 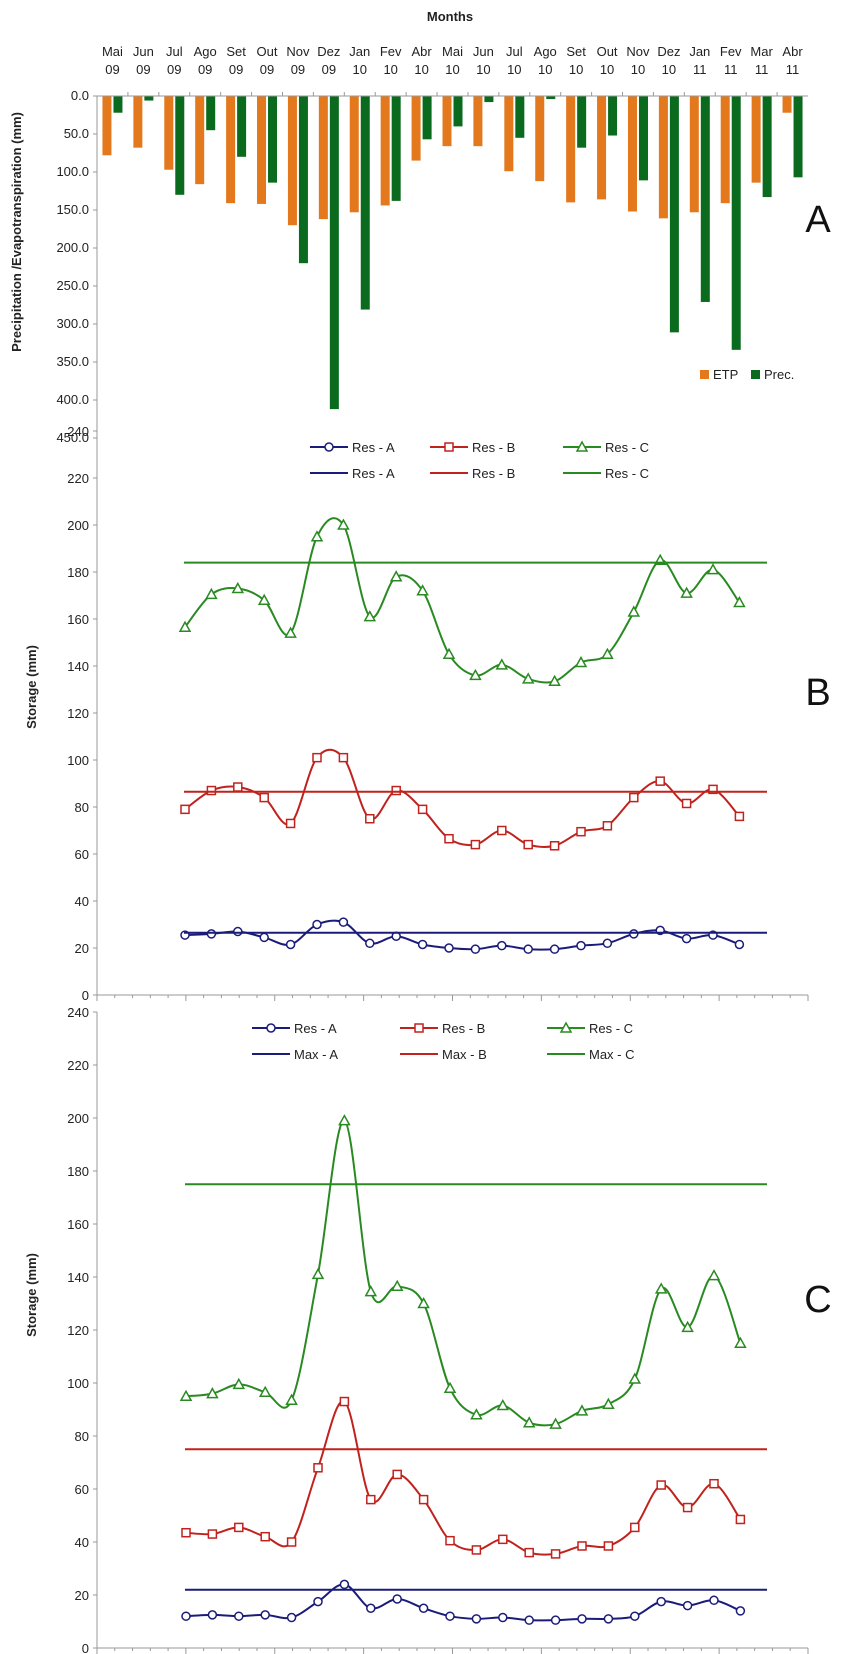 I want to click on panel-a-x-tick-label: Ago, so click(x=545, y=51).